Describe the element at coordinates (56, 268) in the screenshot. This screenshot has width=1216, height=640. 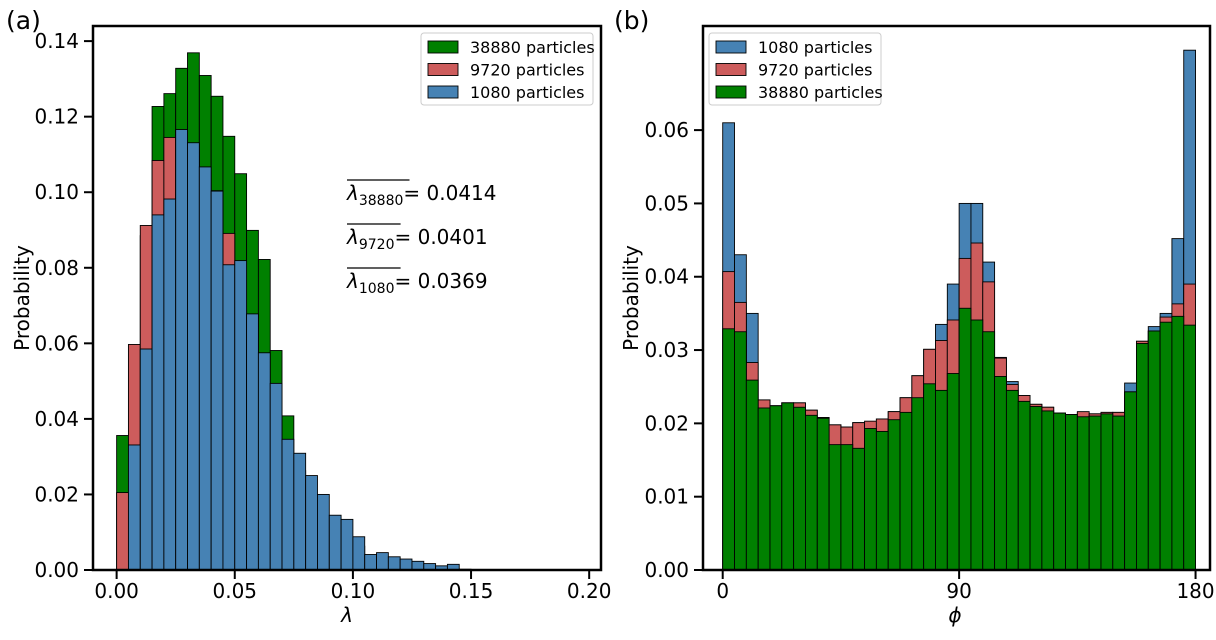
I see `y-tick-label: 0.08` at that location.